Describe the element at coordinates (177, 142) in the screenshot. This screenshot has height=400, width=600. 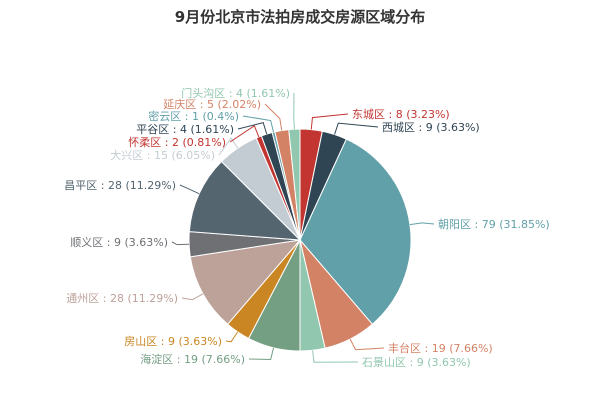
I see `slice-label: 怀柔区 : 2 (0.81%)` at that location.